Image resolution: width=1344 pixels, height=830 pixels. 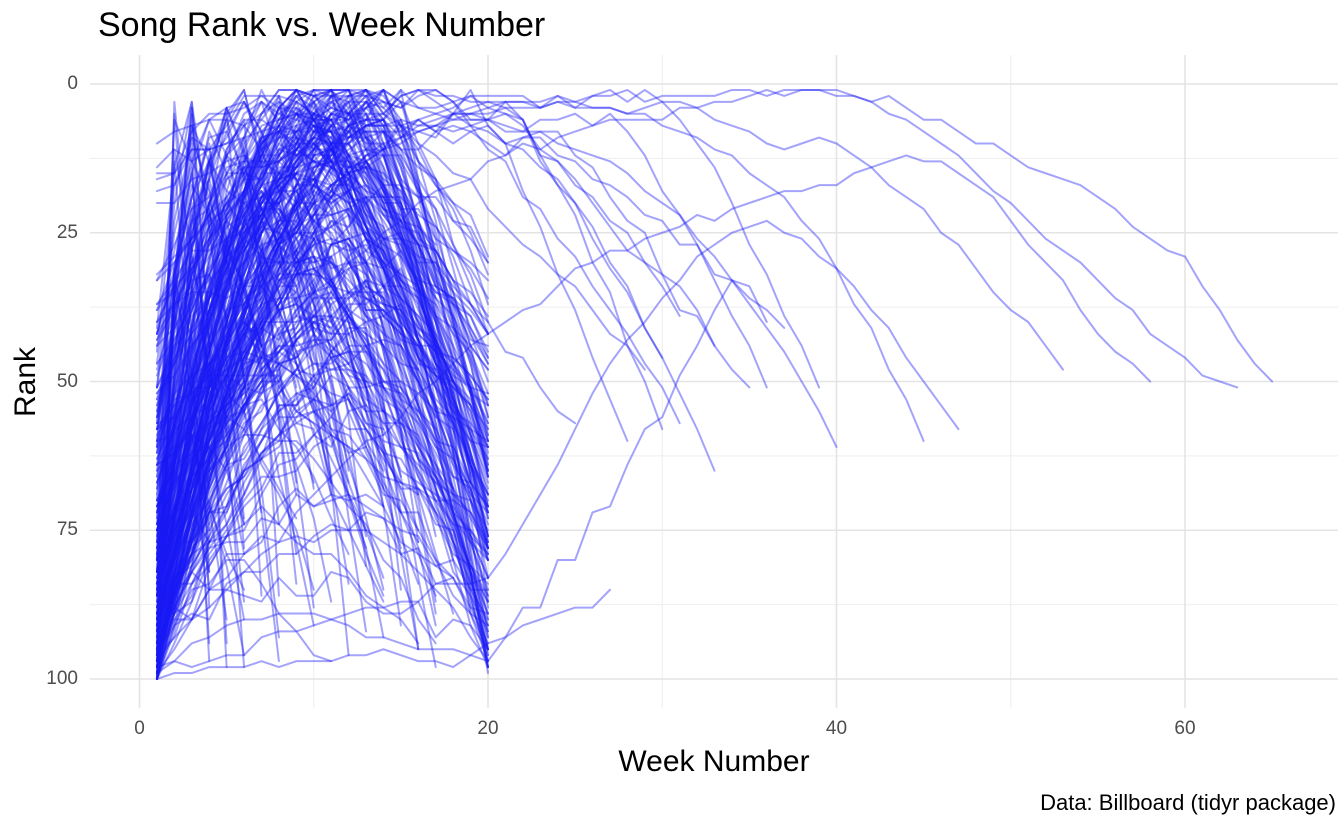 What do you see at coordinates (1188, 802) in the screenshot?
I see `chart-caption: Data: Billboard (tidyr package)` at bounding box center [1188, 802].